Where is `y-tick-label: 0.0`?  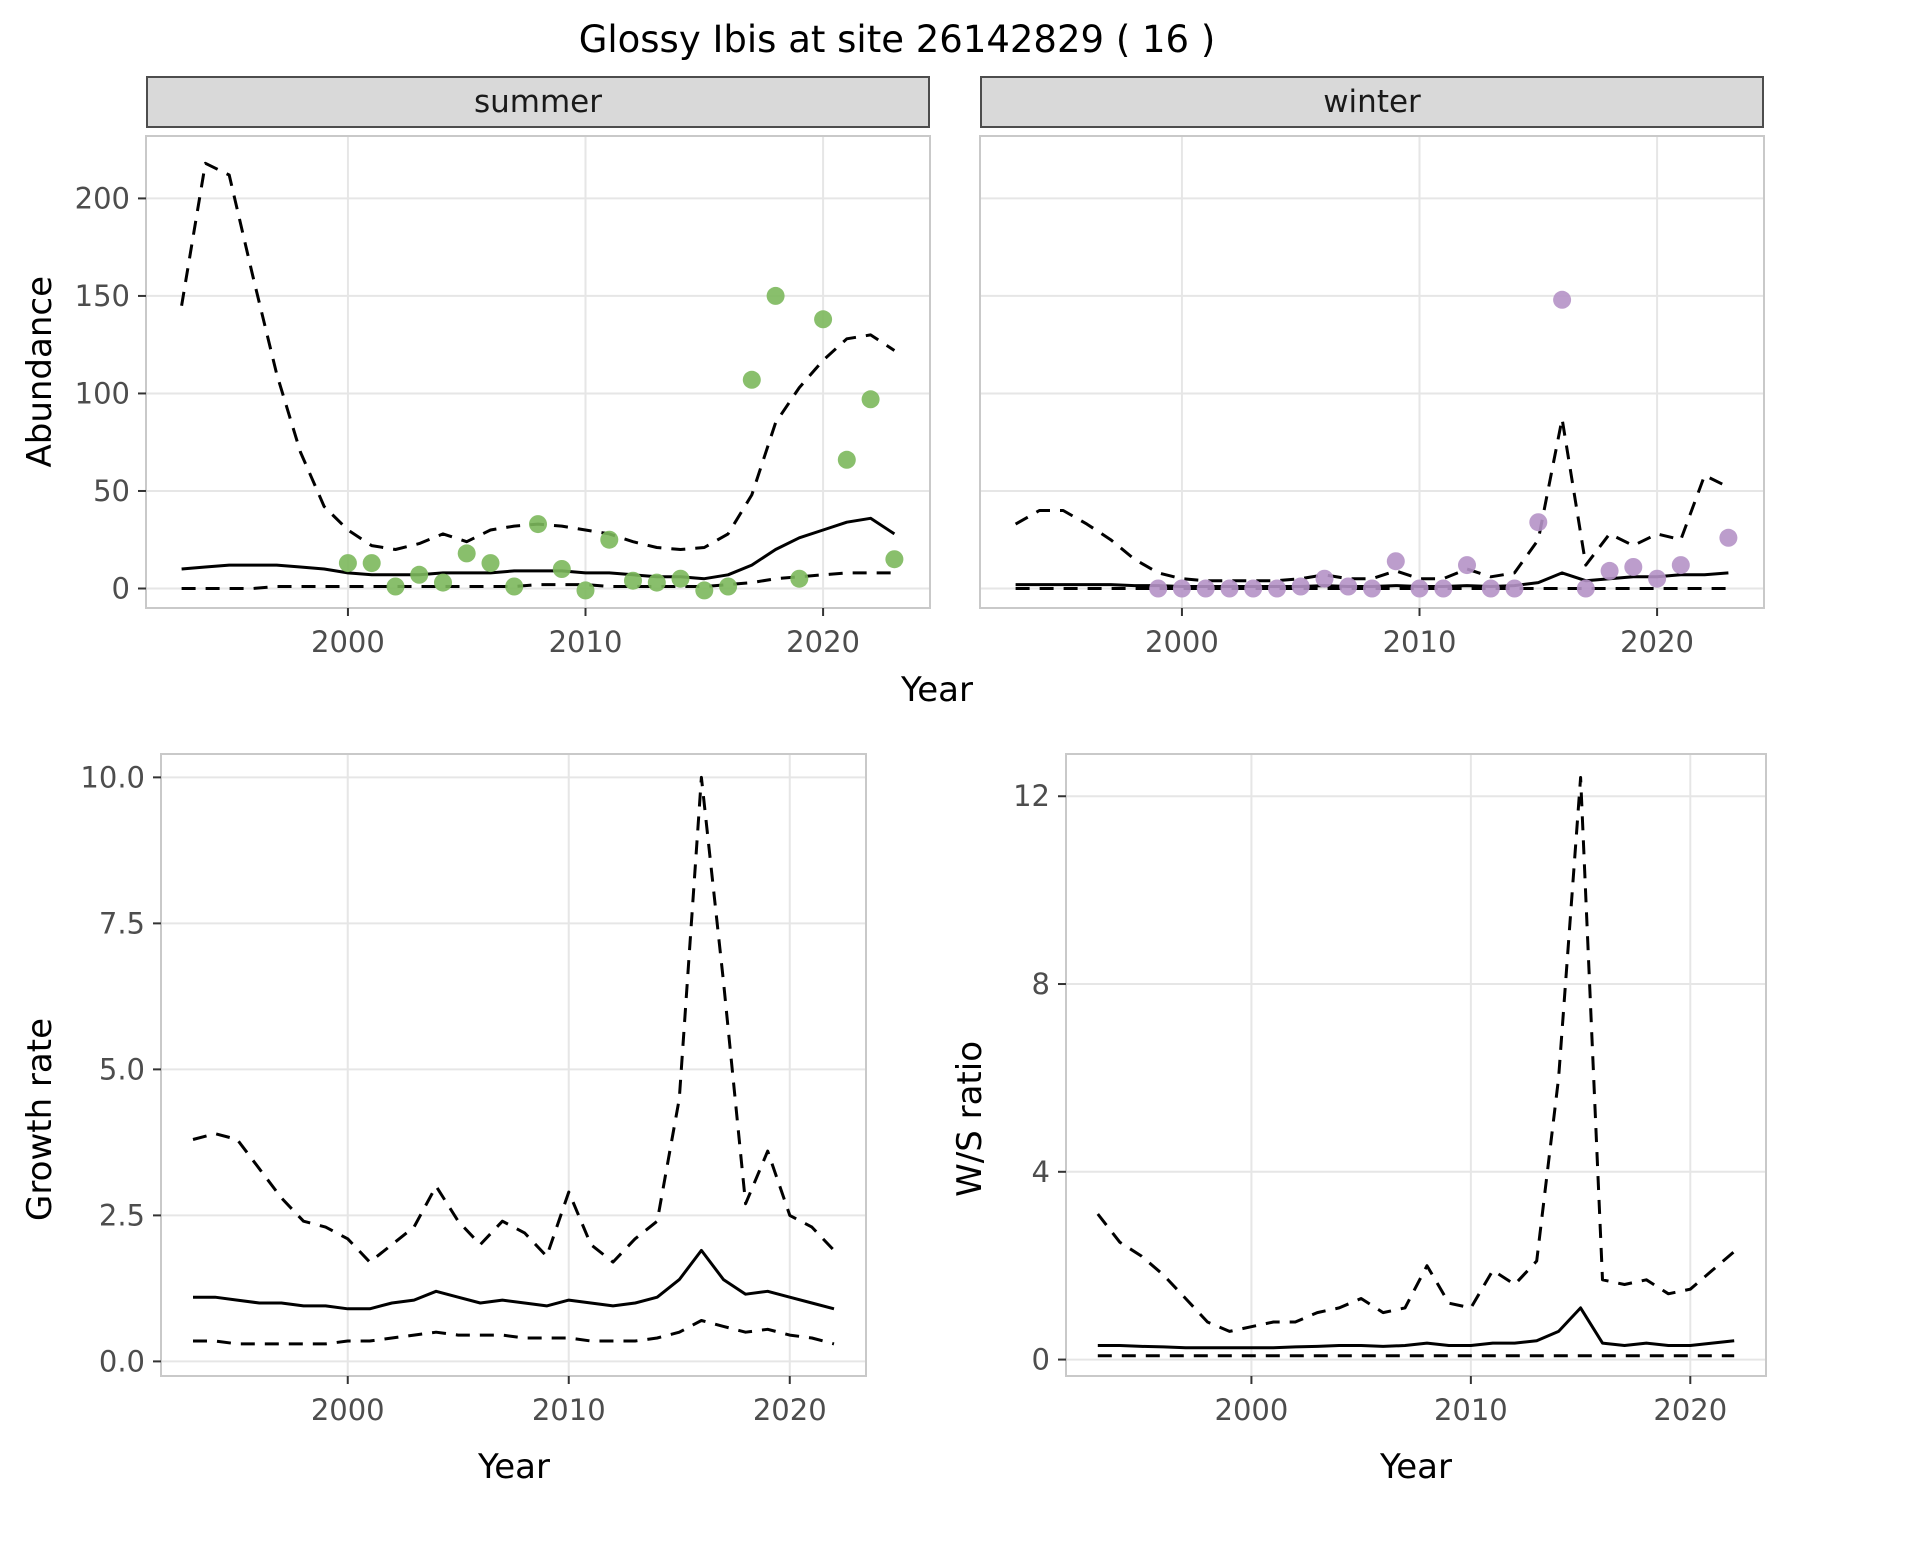 y-tick-label: 0.0 is located at coordinates (122, 1361).